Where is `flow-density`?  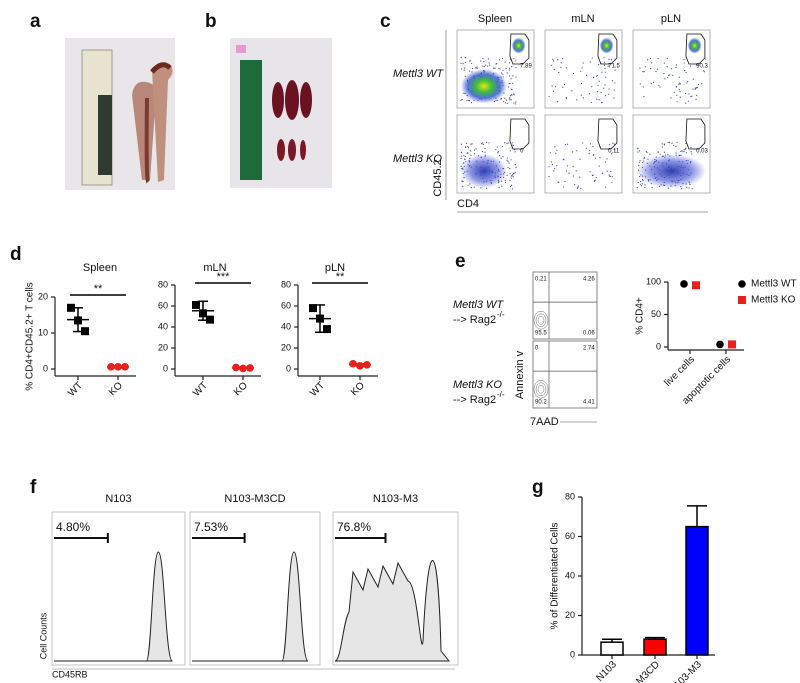 flow-density is located at coordinates (606, 45).